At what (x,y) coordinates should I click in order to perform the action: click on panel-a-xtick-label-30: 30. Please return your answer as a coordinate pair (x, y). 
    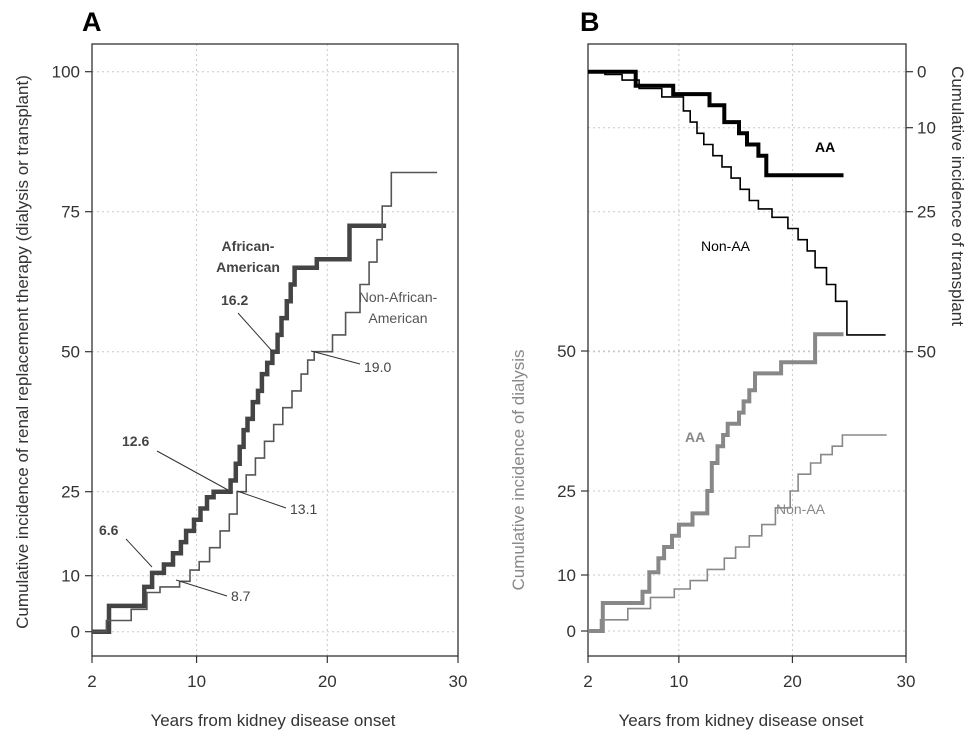
    Looking at the image, I should click on (458, 681).